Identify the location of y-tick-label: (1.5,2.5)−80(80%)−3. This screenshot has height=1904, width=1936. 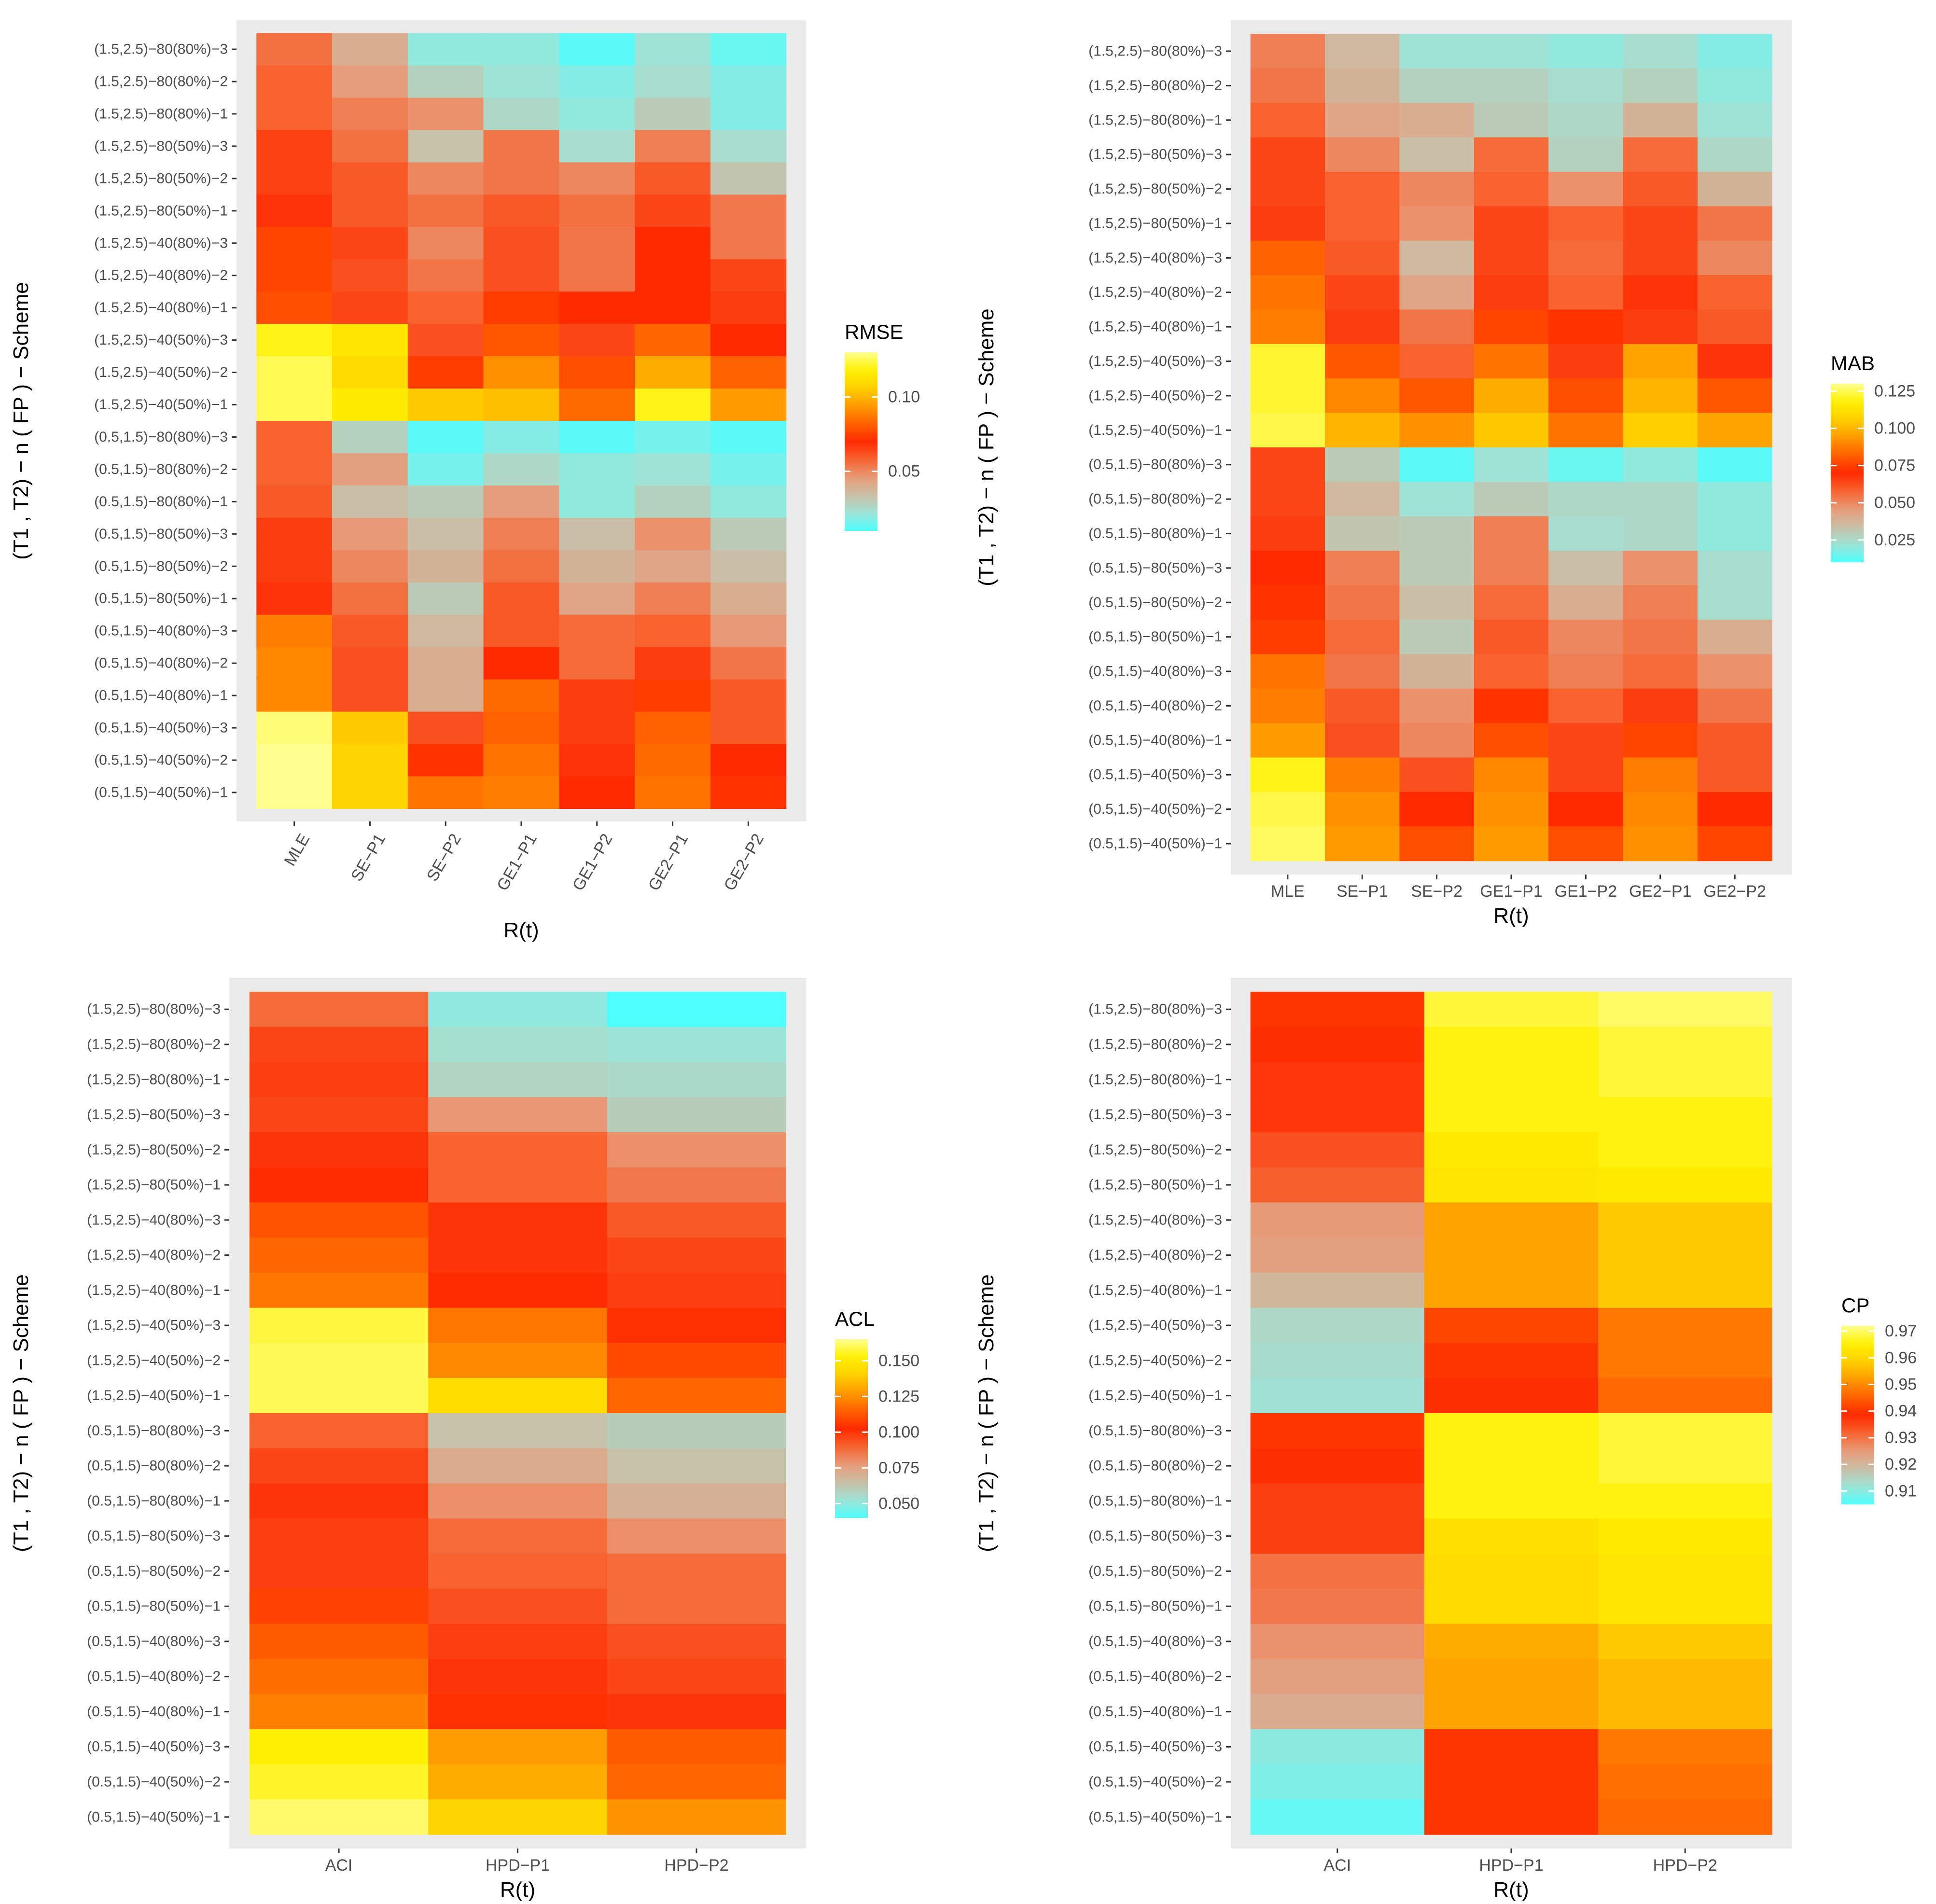
(154, 1009).